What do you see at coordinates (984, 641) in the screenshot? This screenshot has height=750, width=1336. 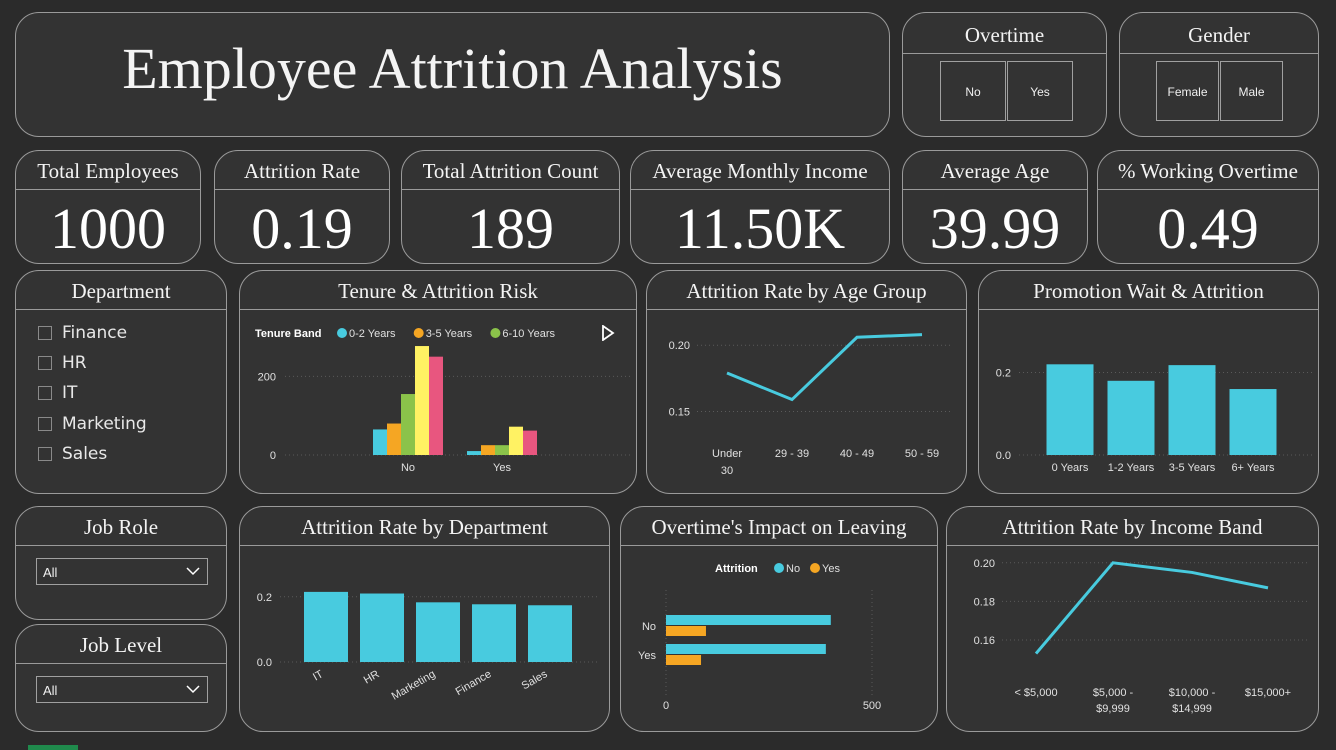 I see `y-tick-label: 0.16` at bounding box center [984, 641].